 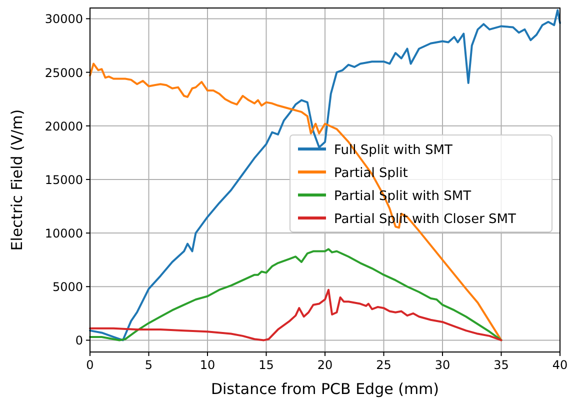 What do you see at coordinates (63, 19) in the screenshot?
I see `y-tick-label: 30000` at bounding box center [63, 19].